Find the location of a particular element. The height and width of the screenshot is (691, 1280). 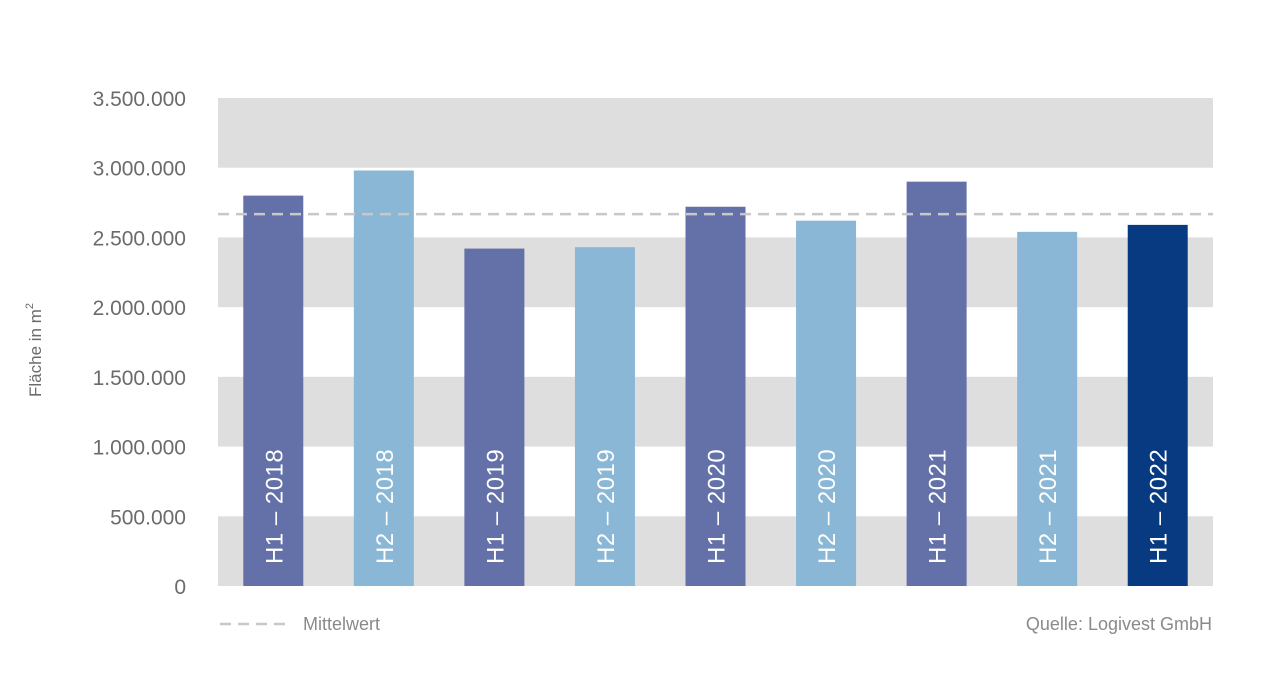

y-tick-label: 1.500.000 is located at coordinates (139, 378).